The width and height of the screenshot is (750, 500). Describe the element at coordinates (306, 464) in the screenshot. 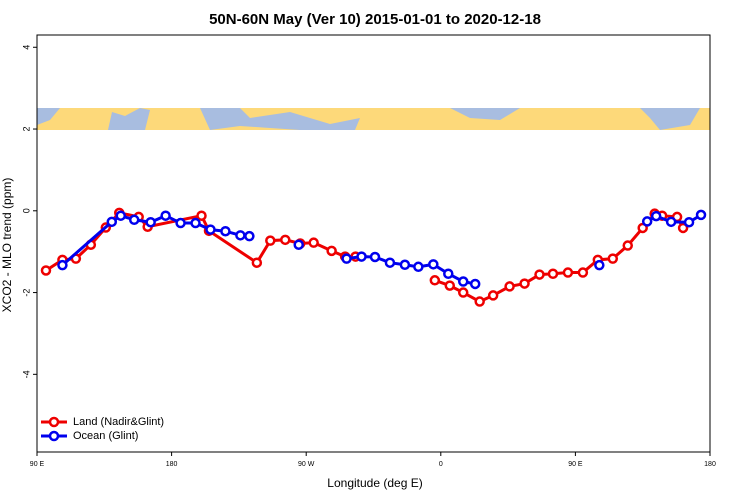

I see `x-tick-label: 90 W` at that location.